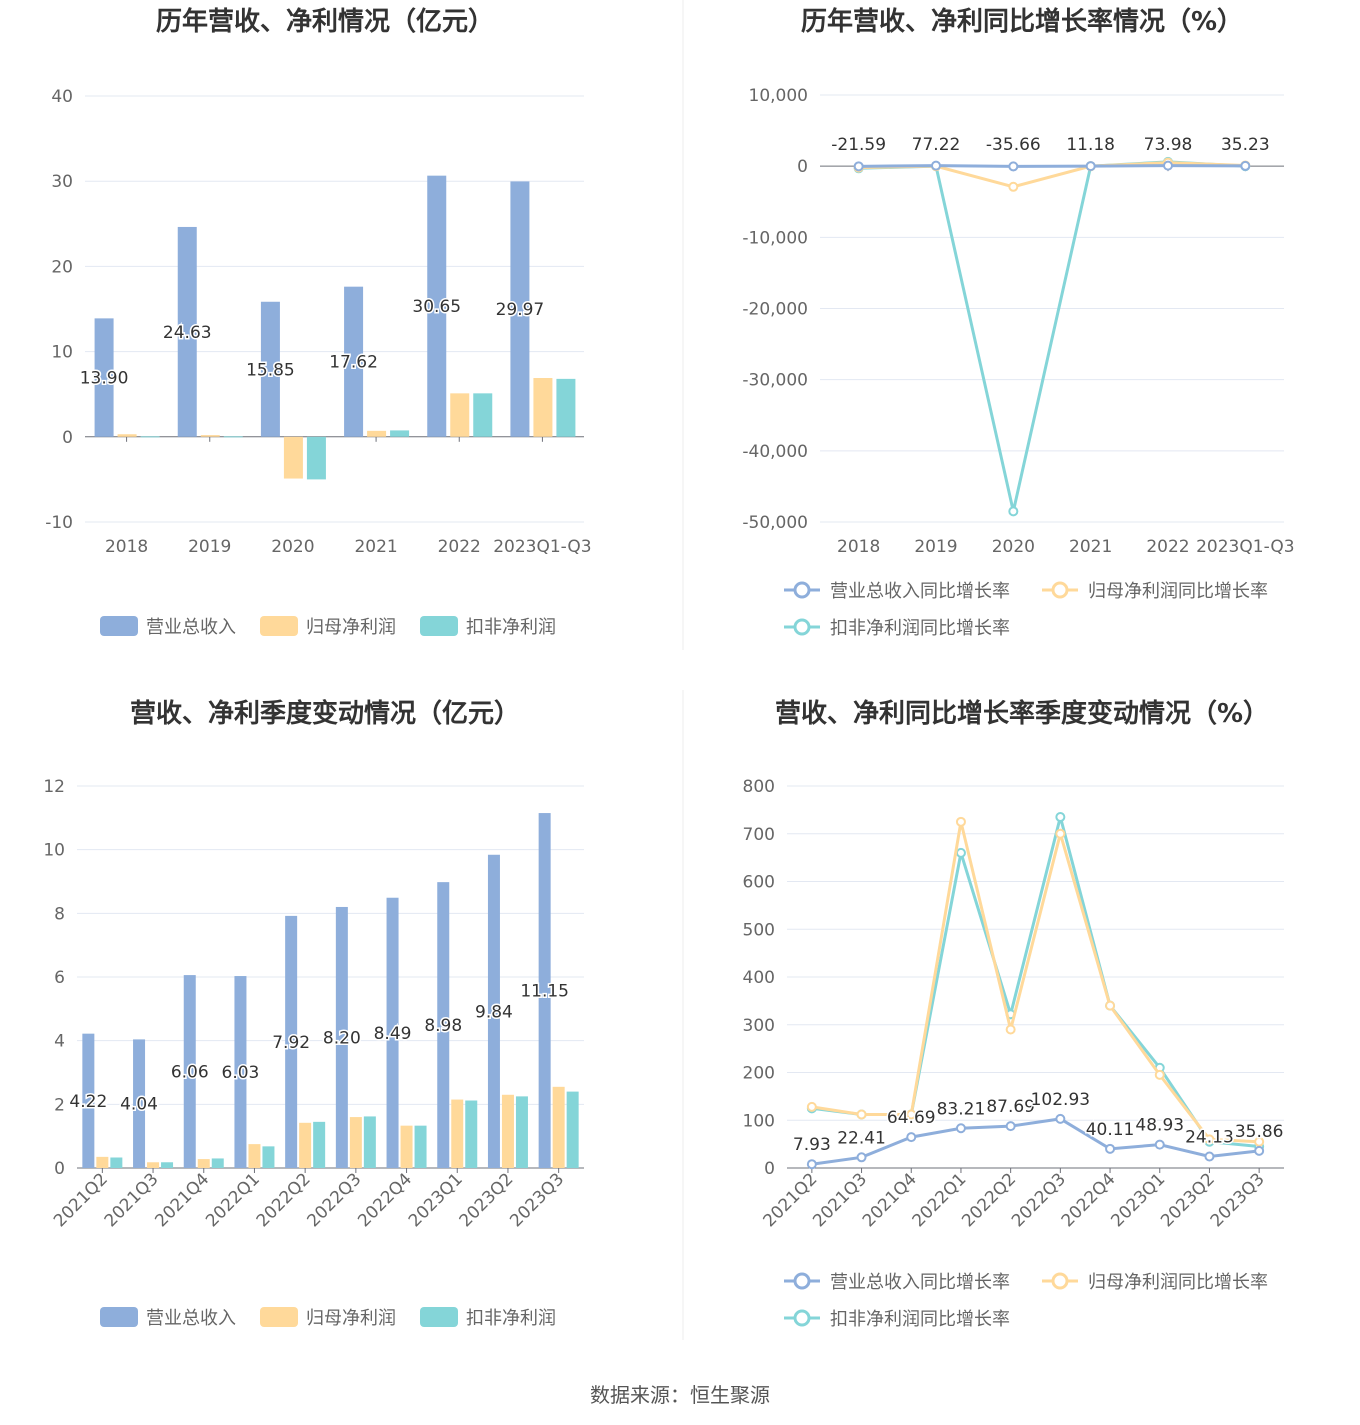  I want to click on data-label: 15.85, so click(270, 370).